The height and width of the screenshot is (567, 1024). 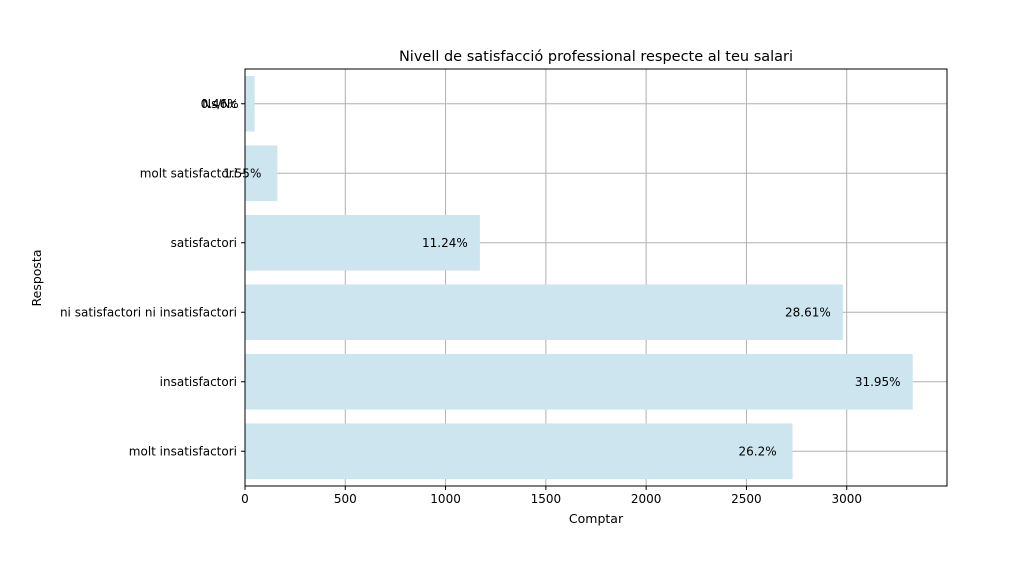 I want to click on x-tick-label: 0, so click(x=245, y=499).